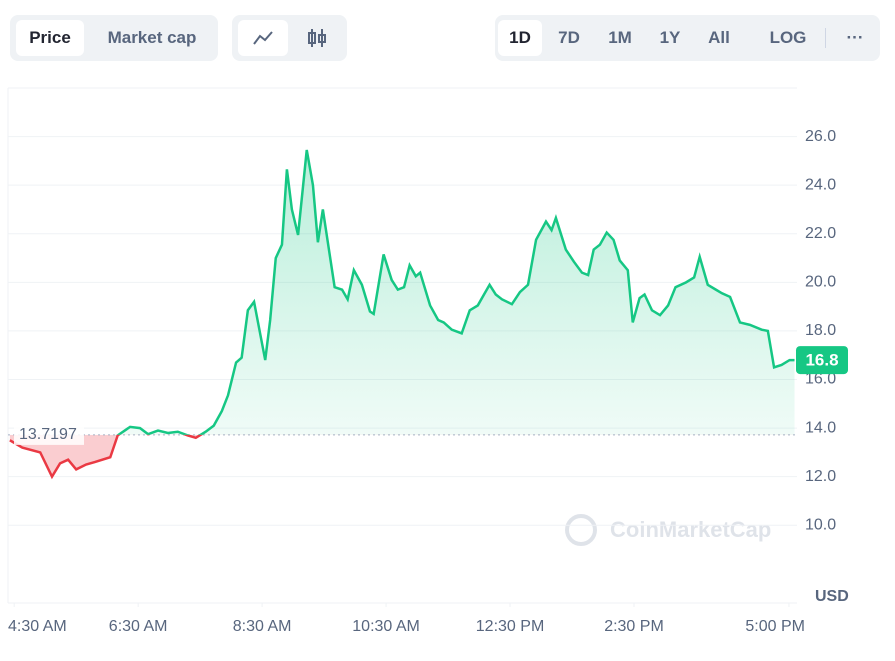  Describe the element at coordinates (825, 38) in the screenshot. I see `divider` at that location.